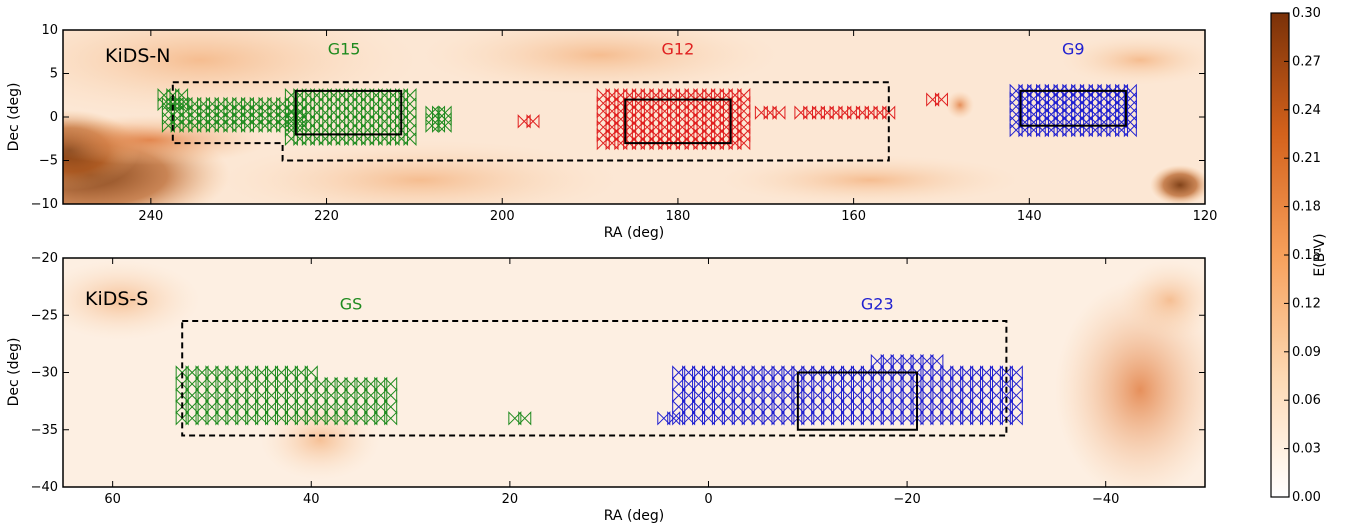 Image resolution: width=1354 pixels, height=528 pixels. What do you see at coordinates (857, 401) in the screenshot?
I see `field-box-g23` at bounding box center [857, 401].